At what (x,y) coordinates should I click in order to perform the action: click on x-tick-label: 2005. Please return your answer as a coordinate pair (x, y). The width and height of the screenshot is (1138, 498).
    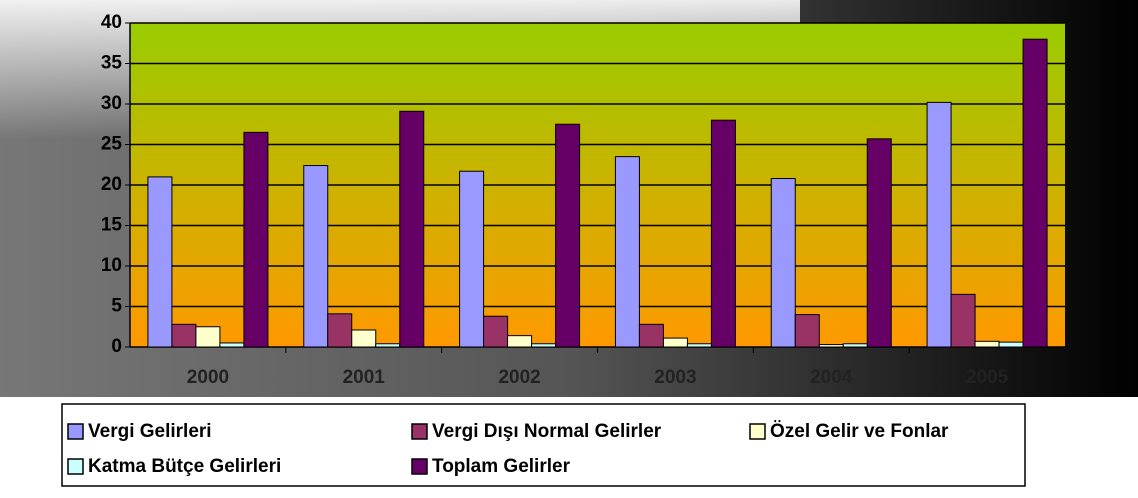
    Looking at the image, I should click on (987, 377).